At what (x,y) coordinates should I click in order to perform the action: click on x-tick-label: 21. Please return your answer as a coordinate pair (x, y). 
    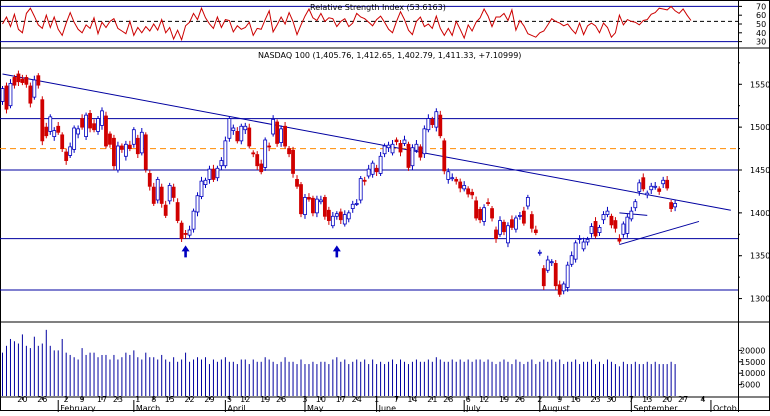
    Looking at the image, I should click on (432, 399).